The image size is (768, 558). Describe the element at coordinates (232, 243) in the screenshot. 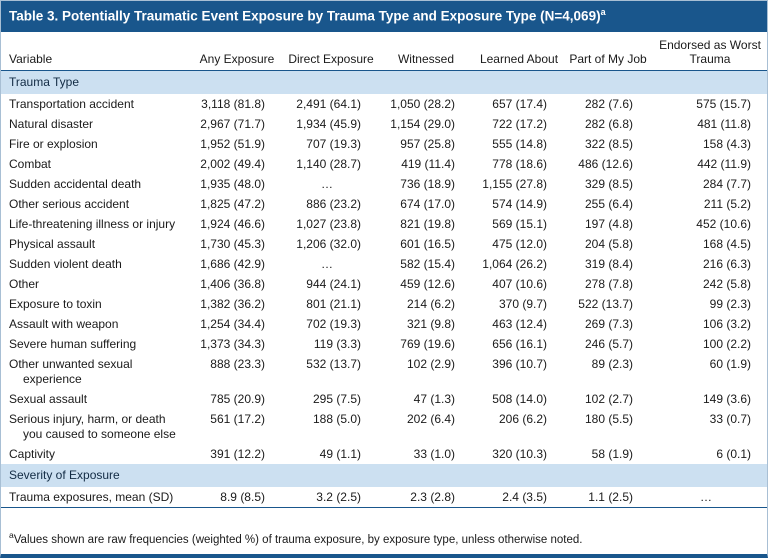

I see `value-cell: 1,730 (45.3)` at that location.